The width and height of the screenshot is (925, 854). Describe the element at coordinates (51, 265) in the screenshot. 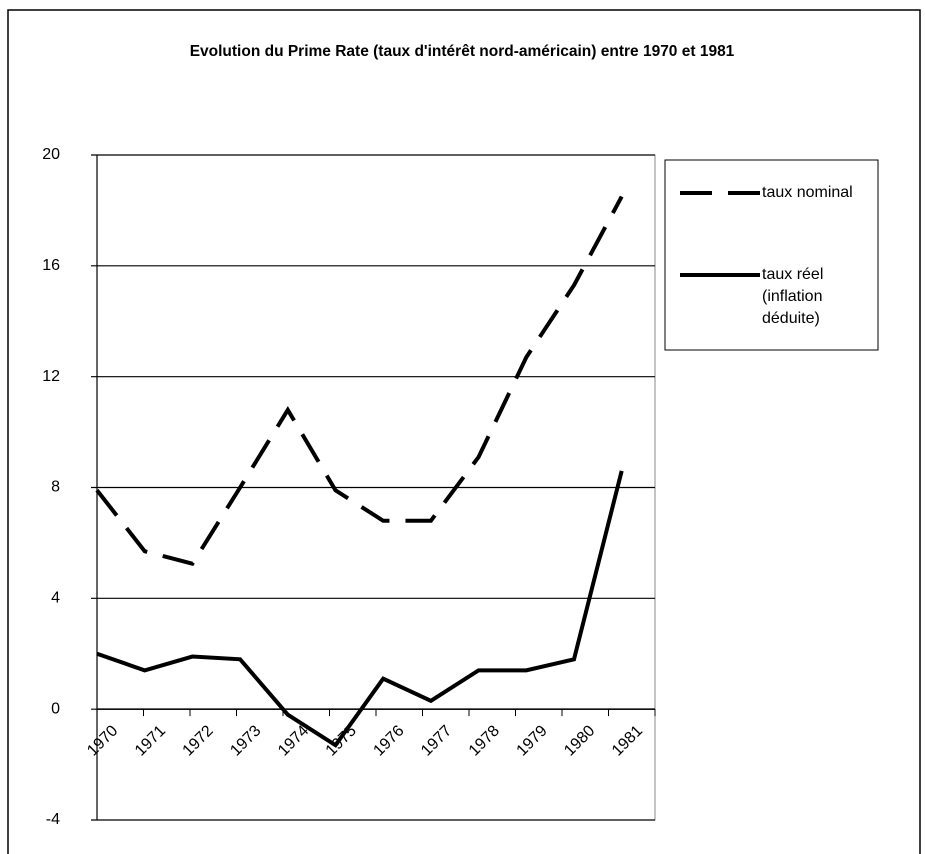

I see `y-tick-label: 16` at that location.